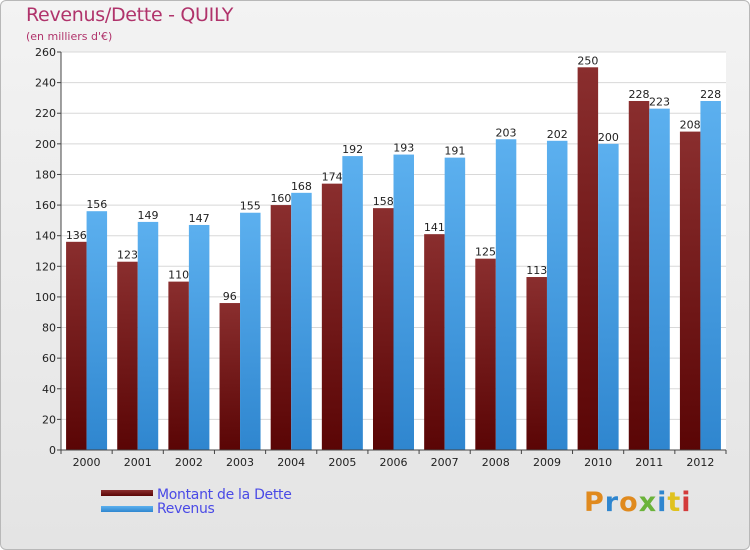  Describe the element at coordinates (710, 94) in the screenshot. I see `data-label-revenus: 228` at that location.